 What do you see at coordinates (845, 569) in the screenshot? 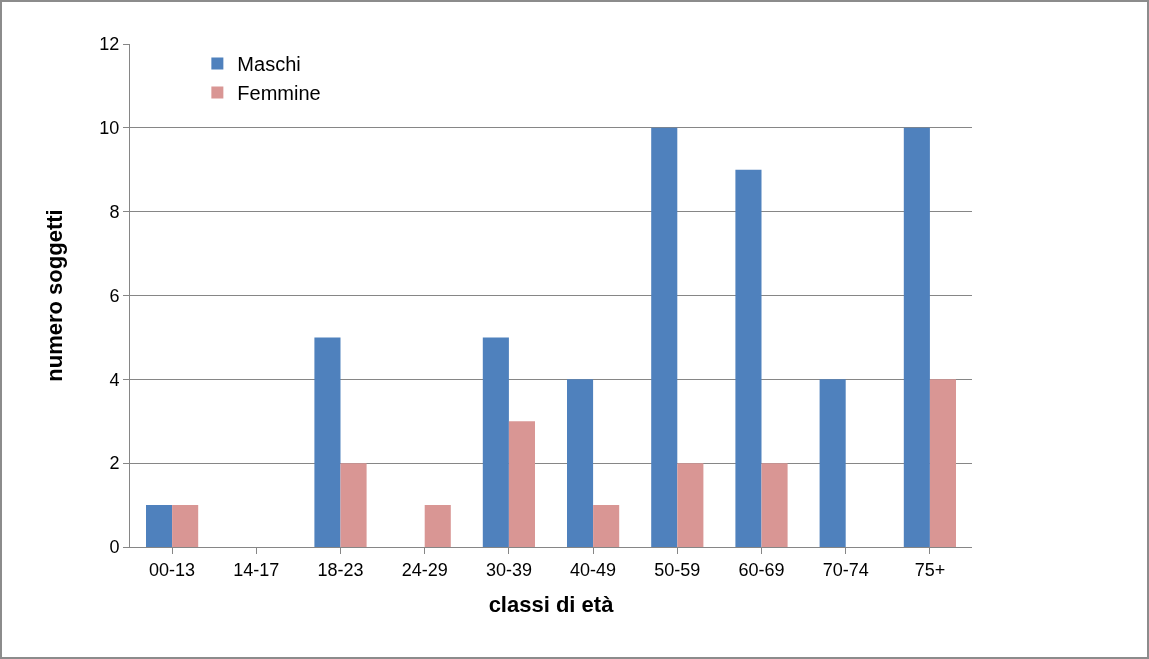
I see `x-tick-label: 70-74` at bounding box center [845, 569].